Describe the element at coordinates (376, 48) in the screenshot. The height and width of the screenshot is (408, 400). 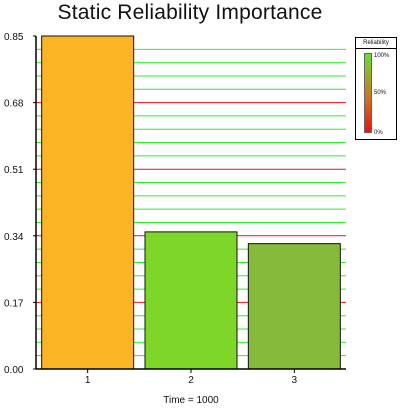
I see `legend-divider` at that location.